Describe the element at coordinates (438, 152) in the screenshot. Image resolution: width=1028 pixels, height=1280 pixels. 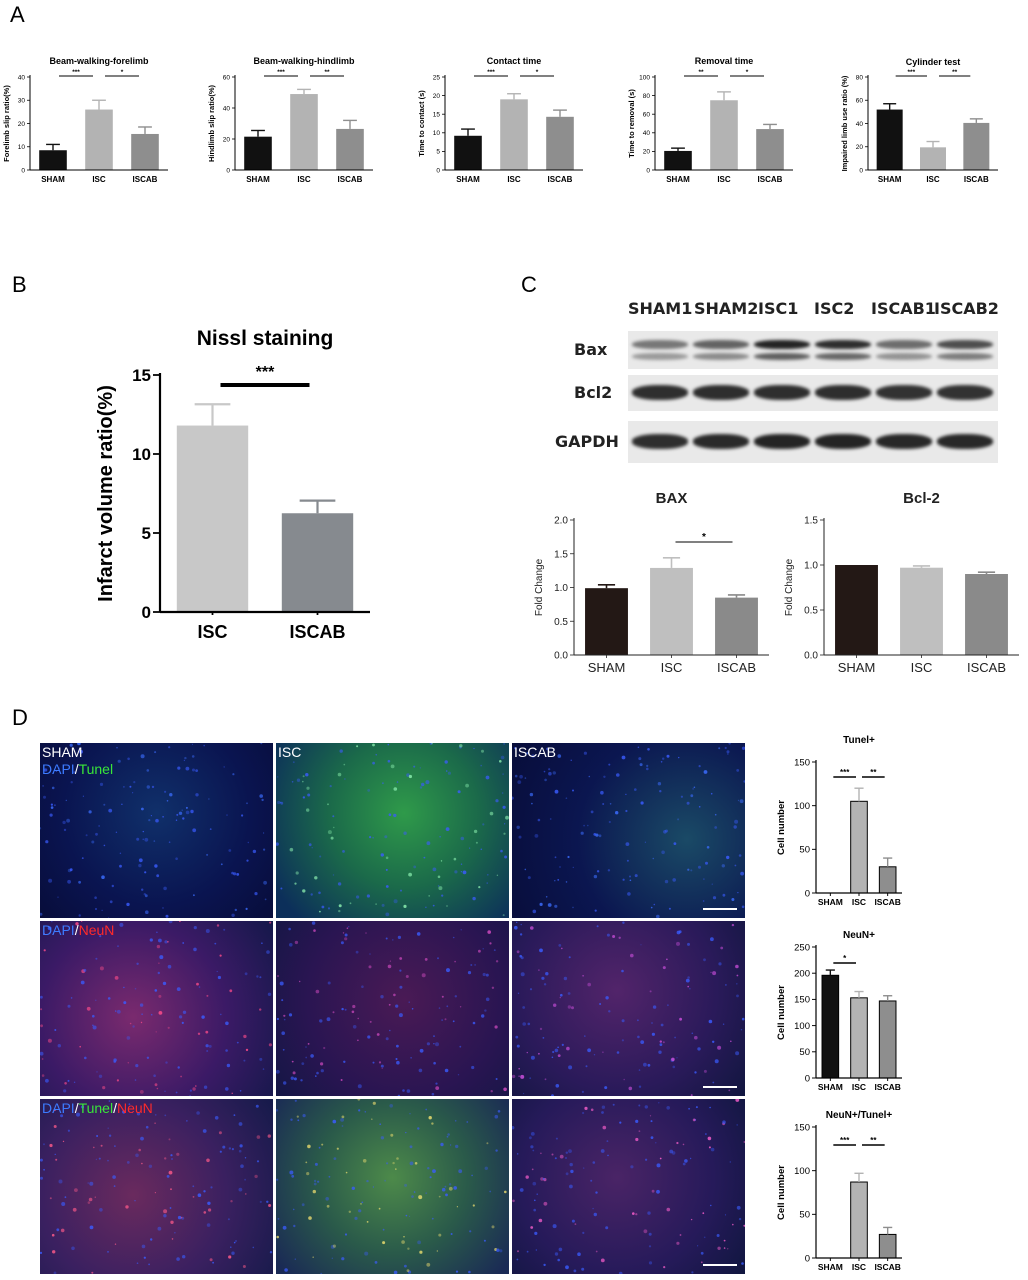
I see `y-tick-label: 5` at that location.